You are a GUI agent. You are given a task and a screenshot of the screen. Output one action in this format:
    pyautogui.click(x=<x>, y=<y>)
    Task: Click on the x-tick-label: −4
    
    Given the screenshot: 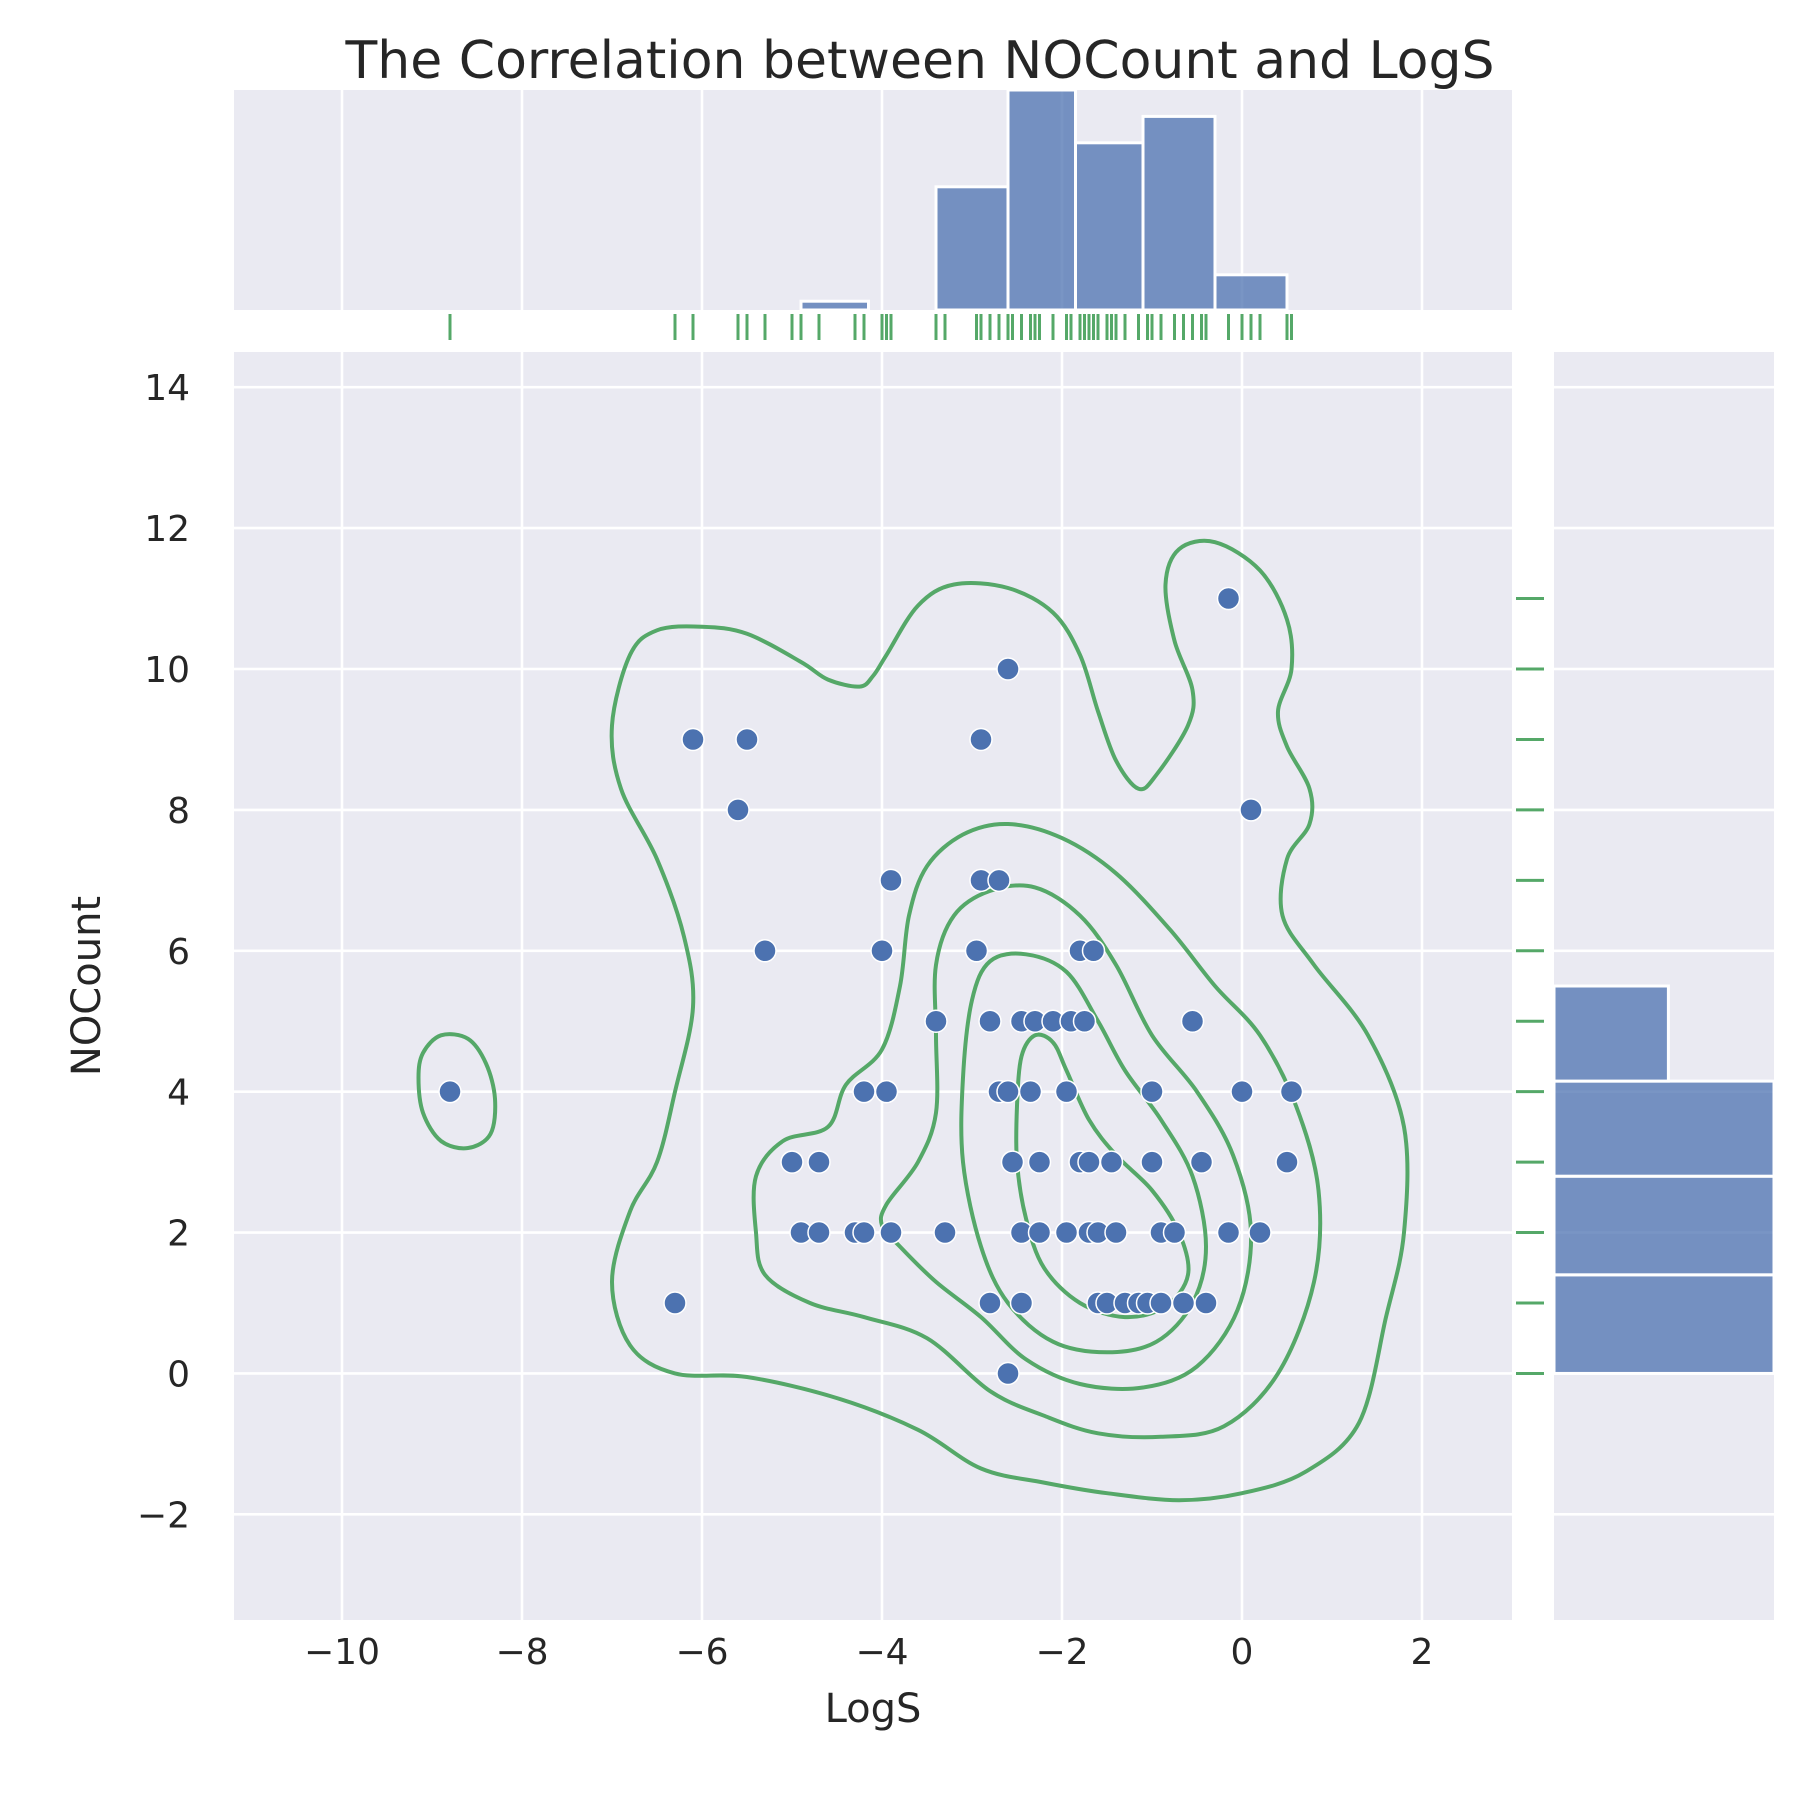 What is the action you would take?
    pyautogui.click(x=881, y=1652)
    